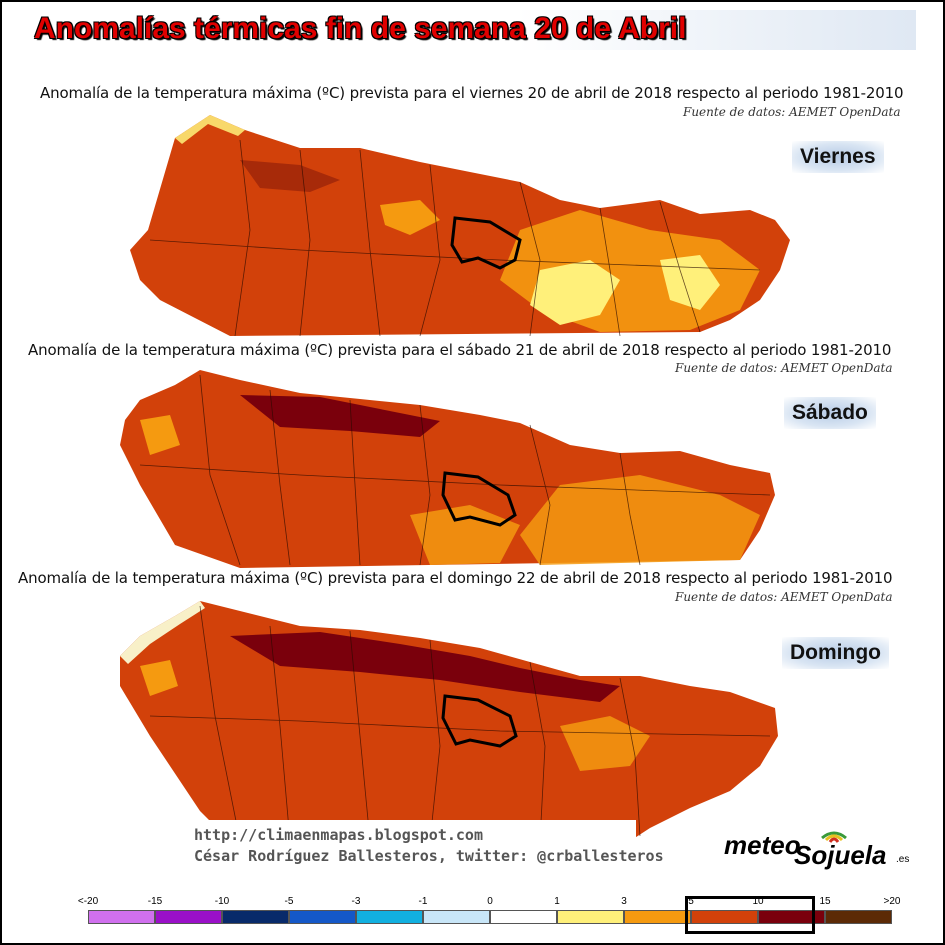 Image resolution: width=945 pixels, height=945 pixels. What do you see at coordinates (840, 855) in the screenshot?
I see `logo-text-sojuela: Sojuela` at bounding box center [840, 855].